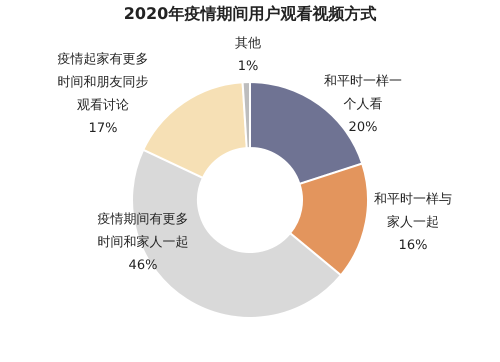 This screenshot has height=362, width=500. What do you see at coordinates (103, 83) in the screenshot?
I see `slice-label: 疫情起家有更多时间和朋友同步观看讨论` at bounding box center [103, 83].